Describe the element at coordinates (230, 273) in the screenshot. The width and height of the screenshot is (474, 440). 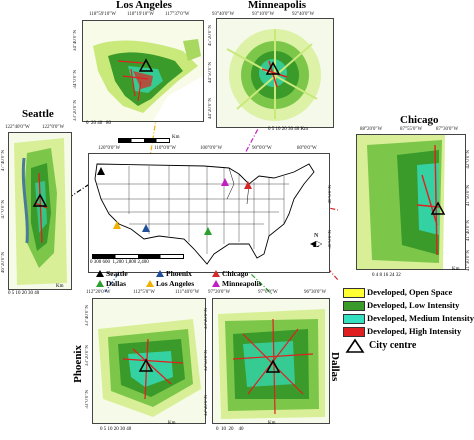
I see `marker-legend-chicago: Chicago` at that location.